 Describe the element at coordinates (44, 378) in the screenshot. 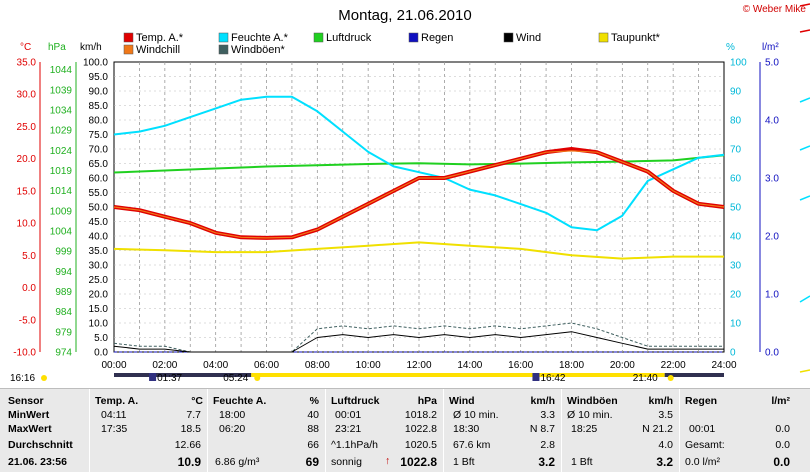

I see `sun-icon` at that location.